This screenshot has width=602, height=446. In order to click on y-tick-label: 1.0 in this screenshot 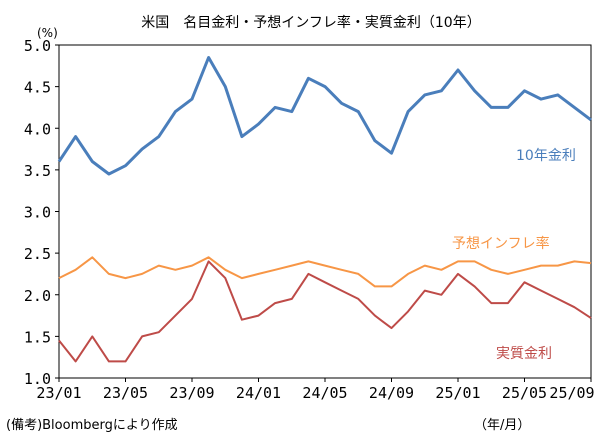, I will do `click(37, 379)`.